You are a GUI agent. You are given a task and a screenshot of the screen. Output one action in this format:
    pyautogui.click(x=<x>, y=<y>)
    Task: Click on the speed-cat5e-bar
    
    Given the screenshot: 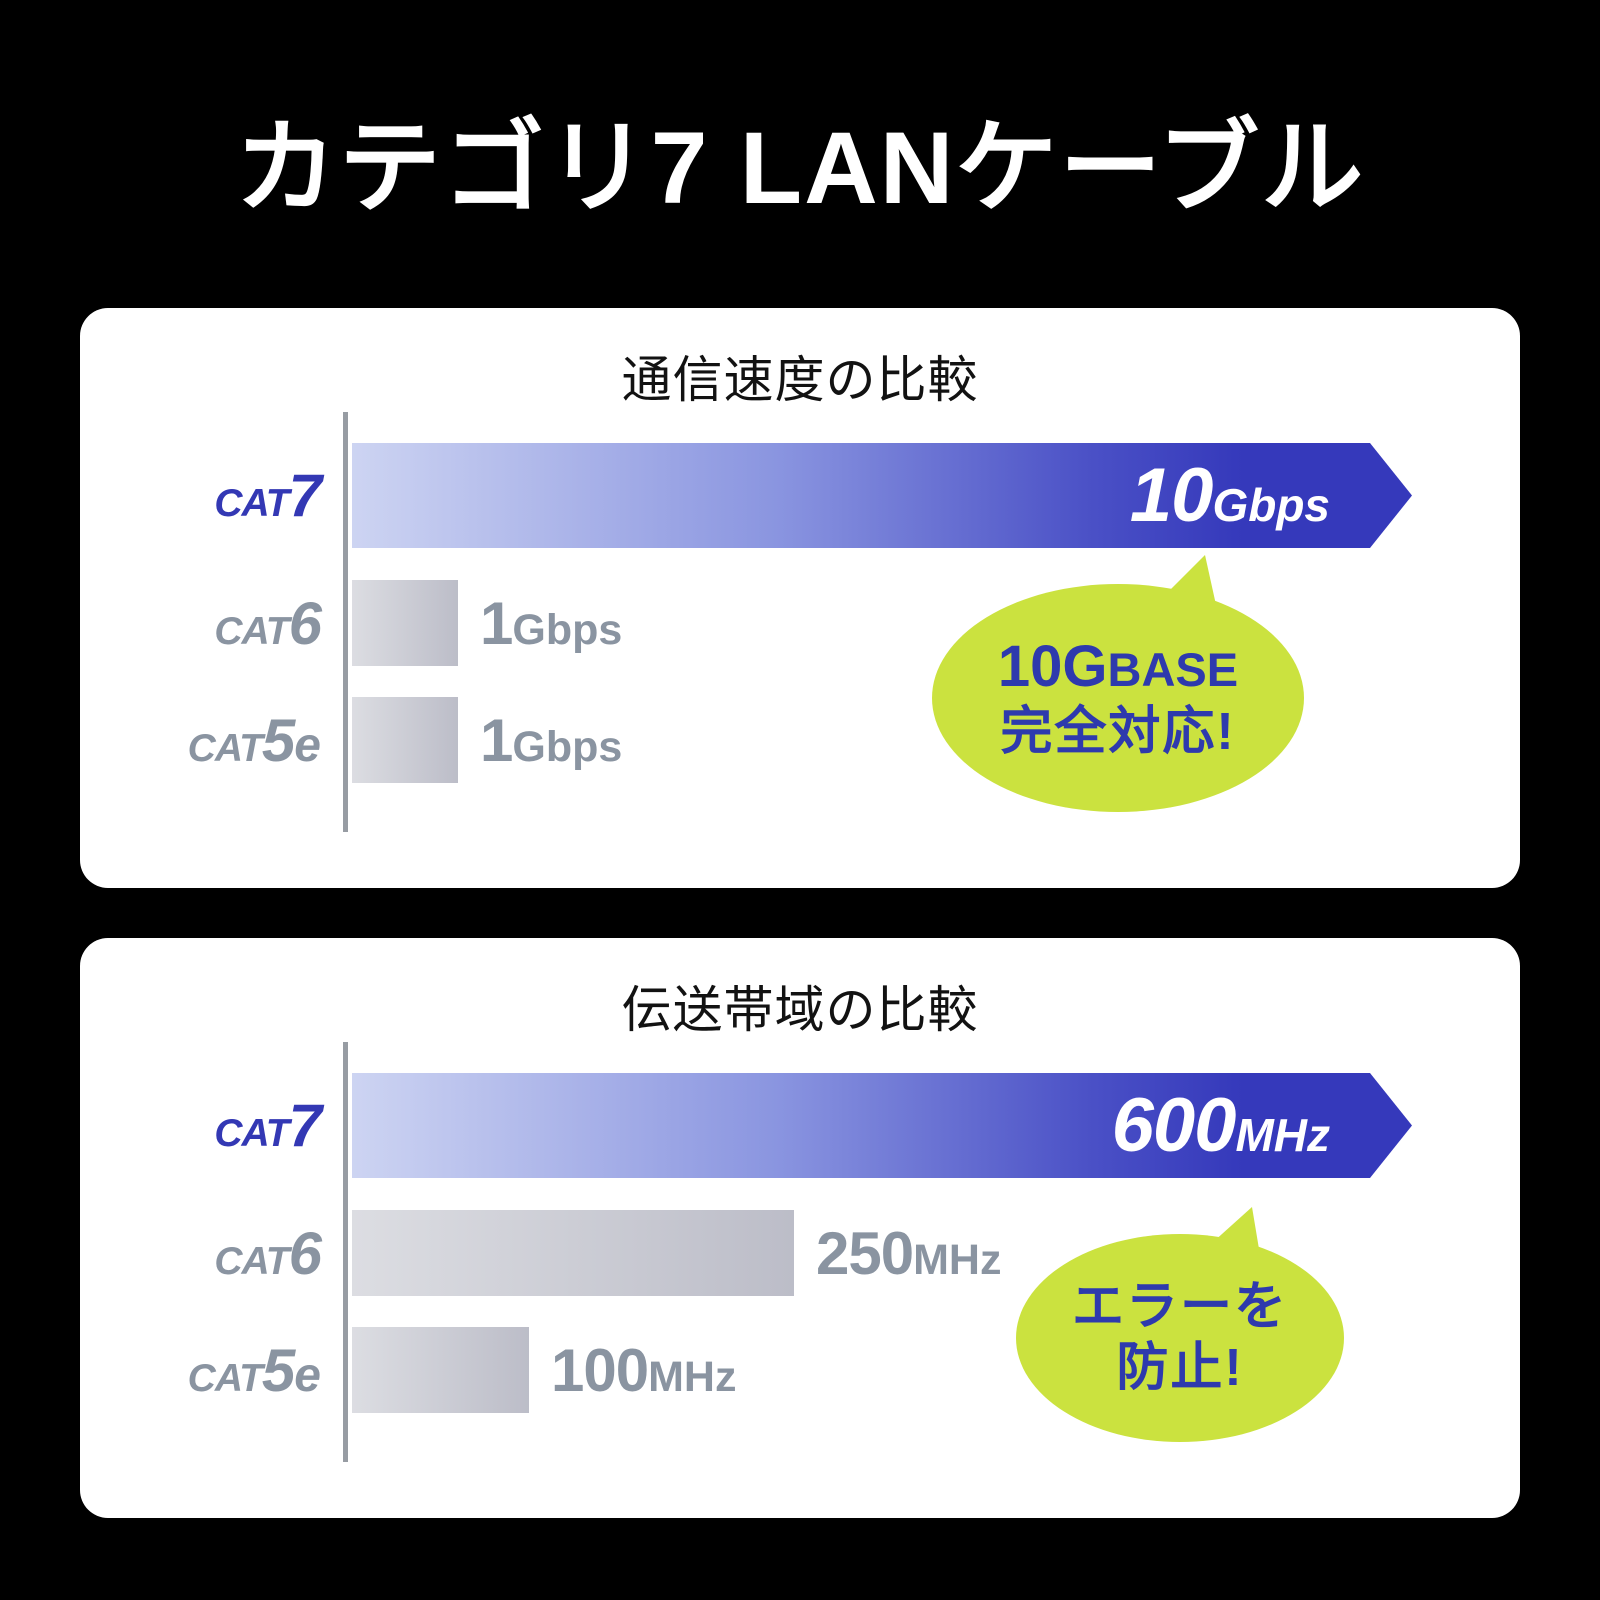 What is the action you would take?
    pyautogui.click(x=405, y=740)
    